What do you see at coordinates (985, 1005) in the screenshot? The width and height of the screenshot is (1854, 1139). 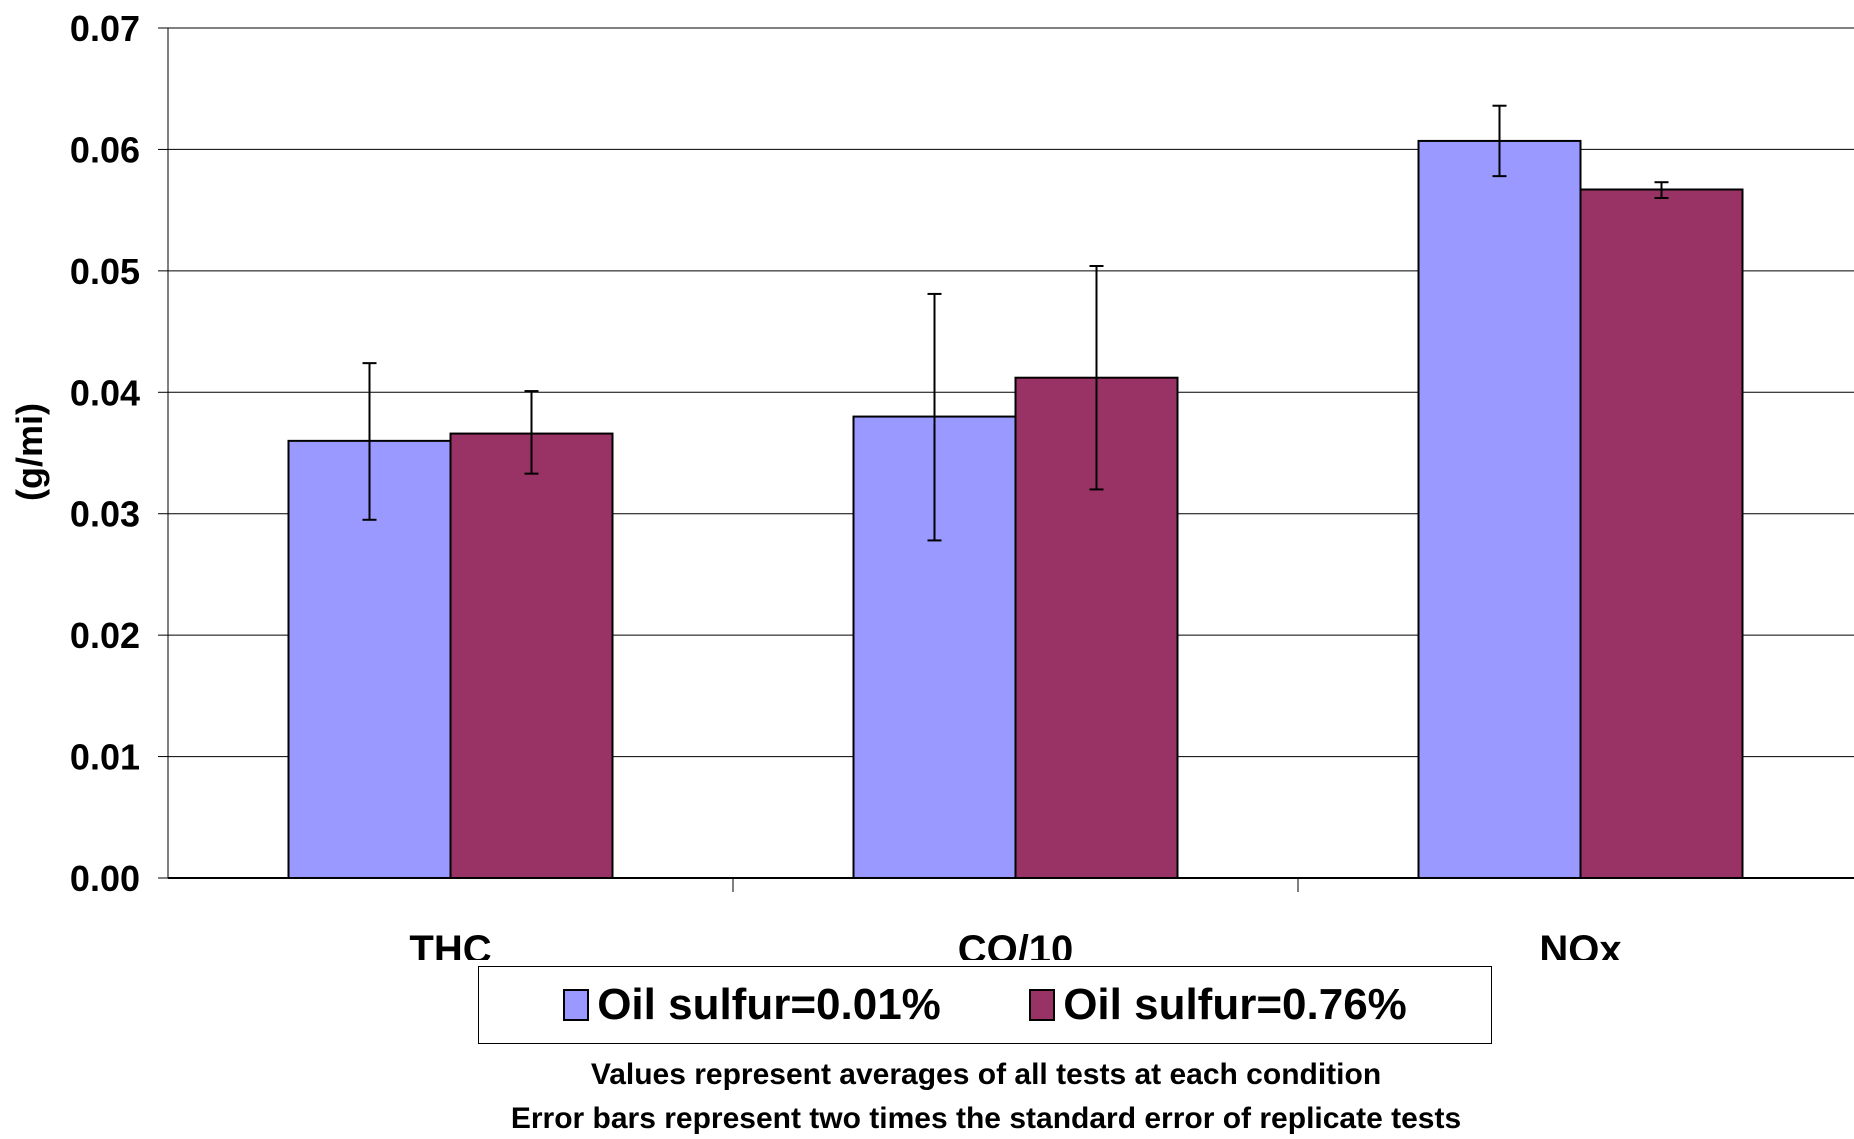 I see `legend: Oil sulfur=0.01% Oil sulfur=0.76%` at bounding box center [985, 1005].